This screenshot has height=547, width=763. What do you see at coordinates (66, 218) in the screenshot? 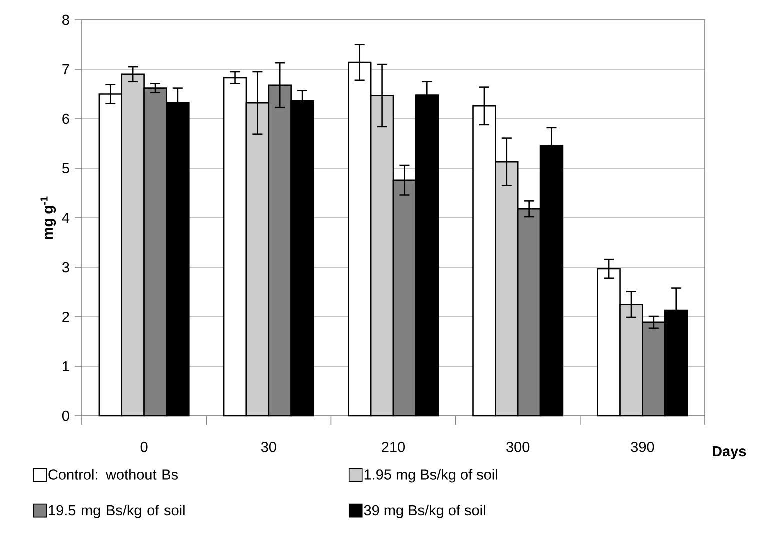
I see `y-tick-label: 4` at bounding box center [66, 218].